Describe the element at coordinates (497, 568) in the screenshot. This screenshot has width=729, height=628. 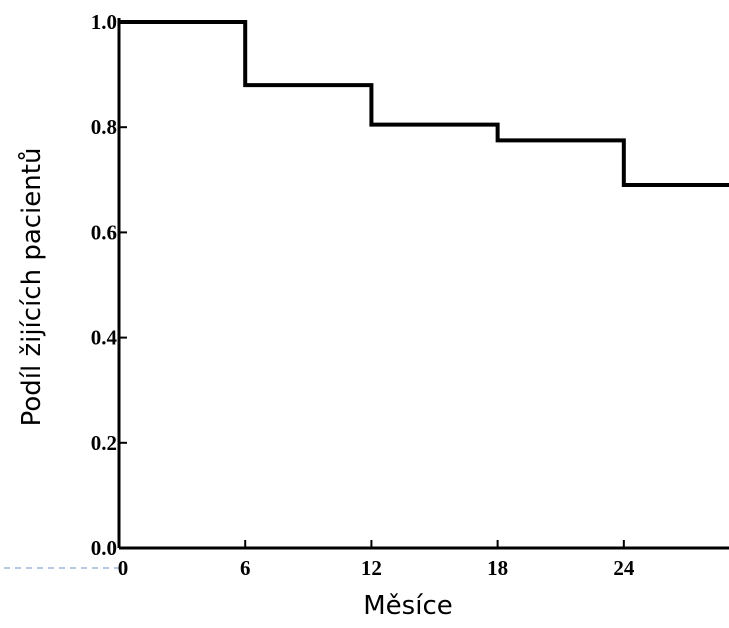
I see `x-tick-label: 18` at that location.